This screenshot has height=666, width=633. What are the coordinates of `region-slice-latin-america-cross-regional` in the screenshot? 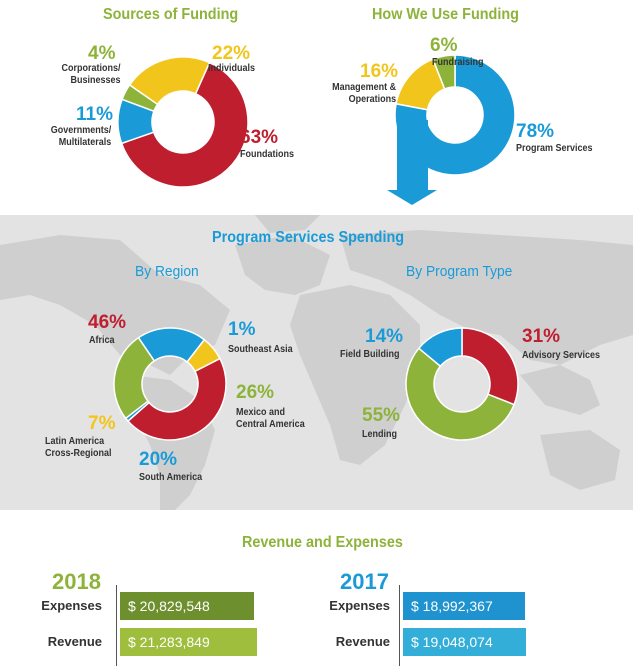 It's located at (203, 355).